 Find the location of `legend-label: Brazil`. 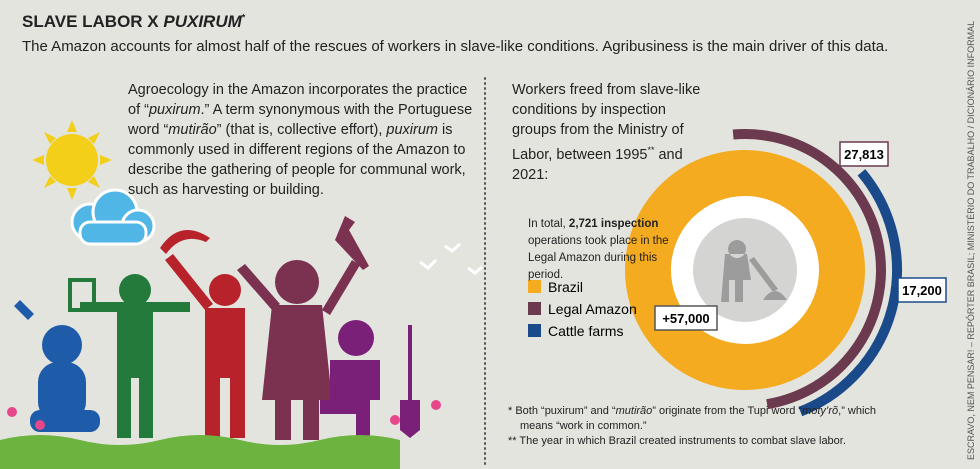

legend-label: Brazil is located at coordinates (565, 287).